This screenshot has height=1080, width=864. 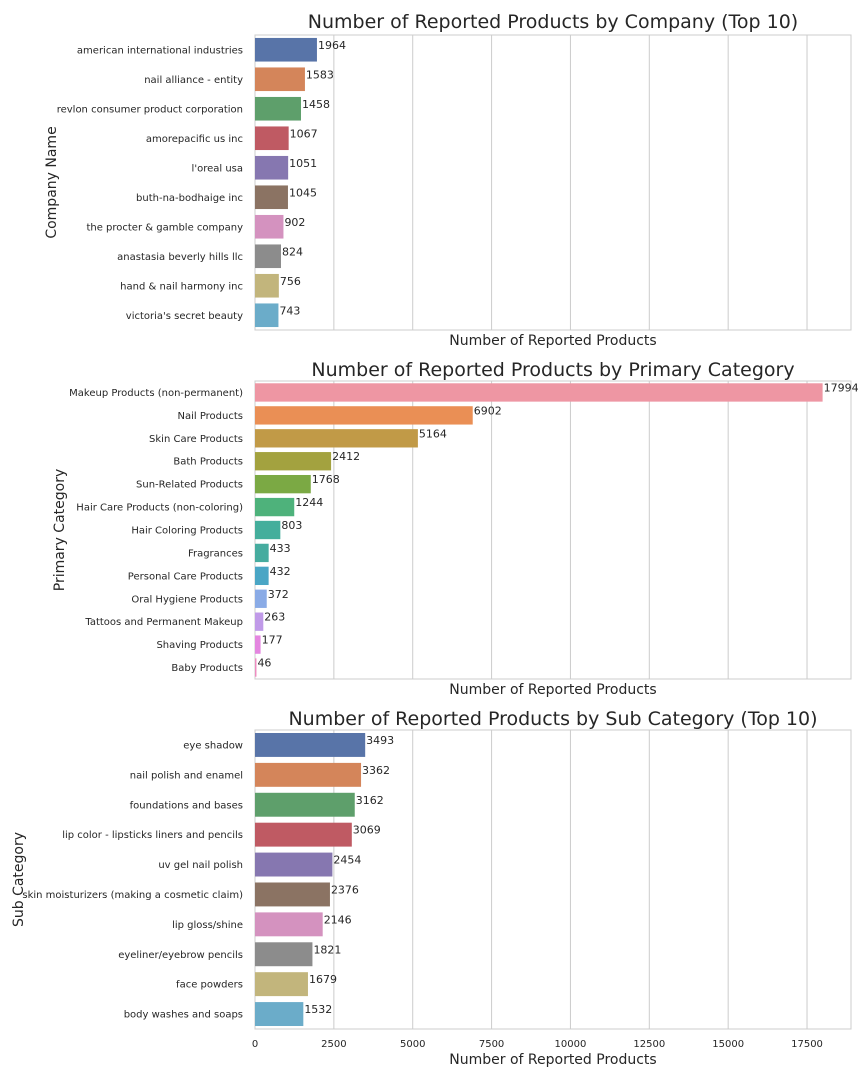 What do you see at coordinates (303, 163) in the screenshot?
I see `value-label: 1051` at bounding box center [303, 163].